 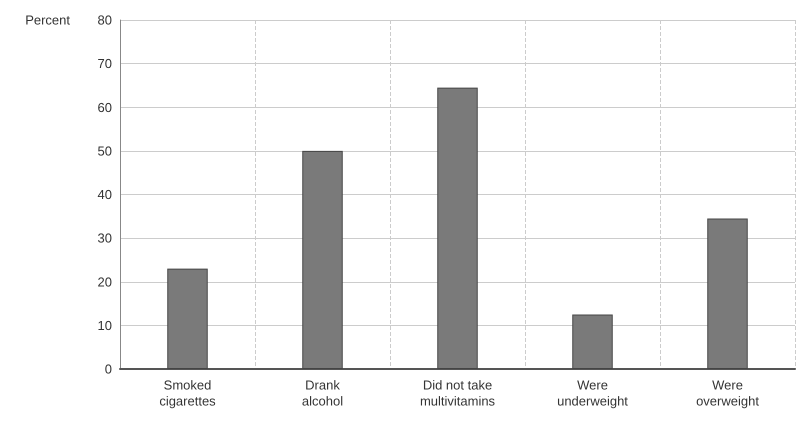 What do you see at coordinates (187, 393) in the screenshot?
I see `x-tick-label: Smoked cigarettes` at bounding box center [187, 393].